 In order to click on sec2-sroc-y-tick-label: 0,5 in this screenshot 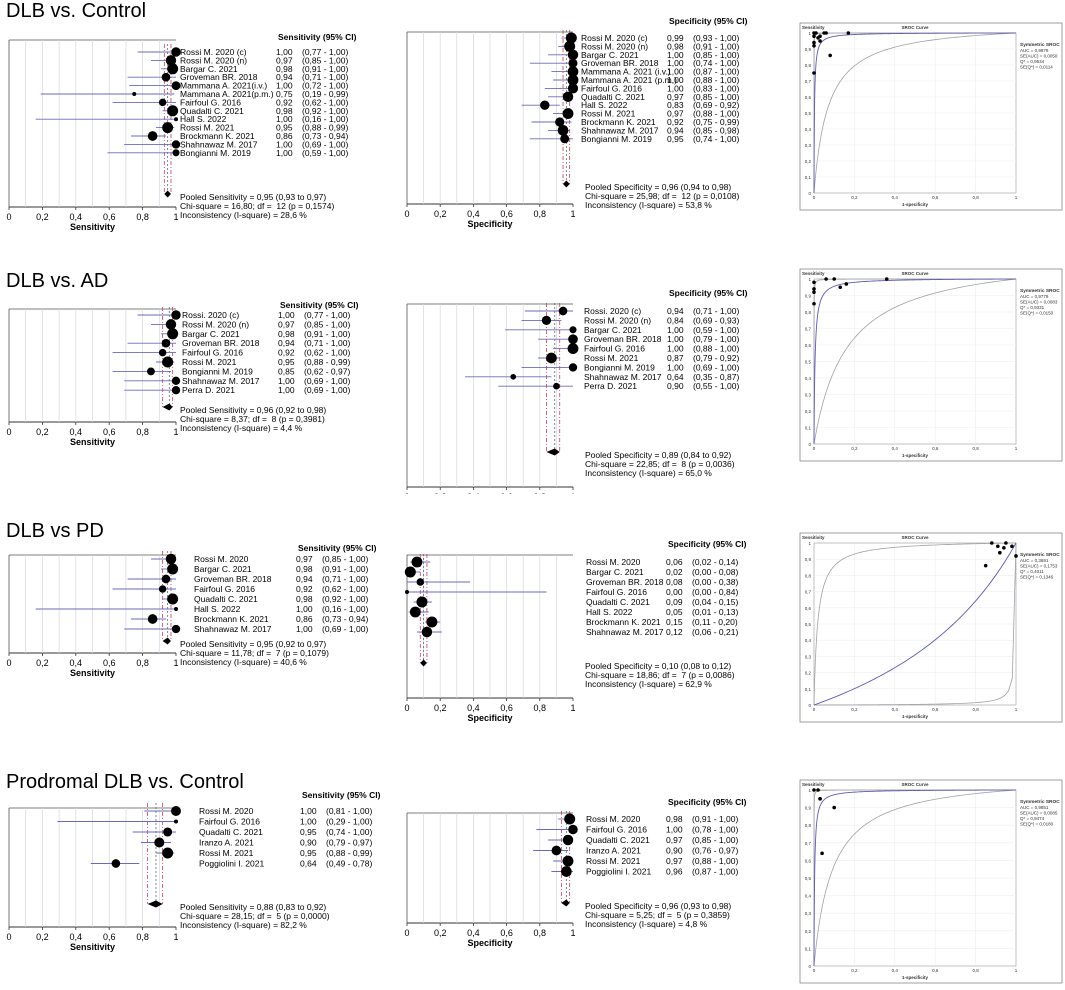, I will do `click(808, 624)`.